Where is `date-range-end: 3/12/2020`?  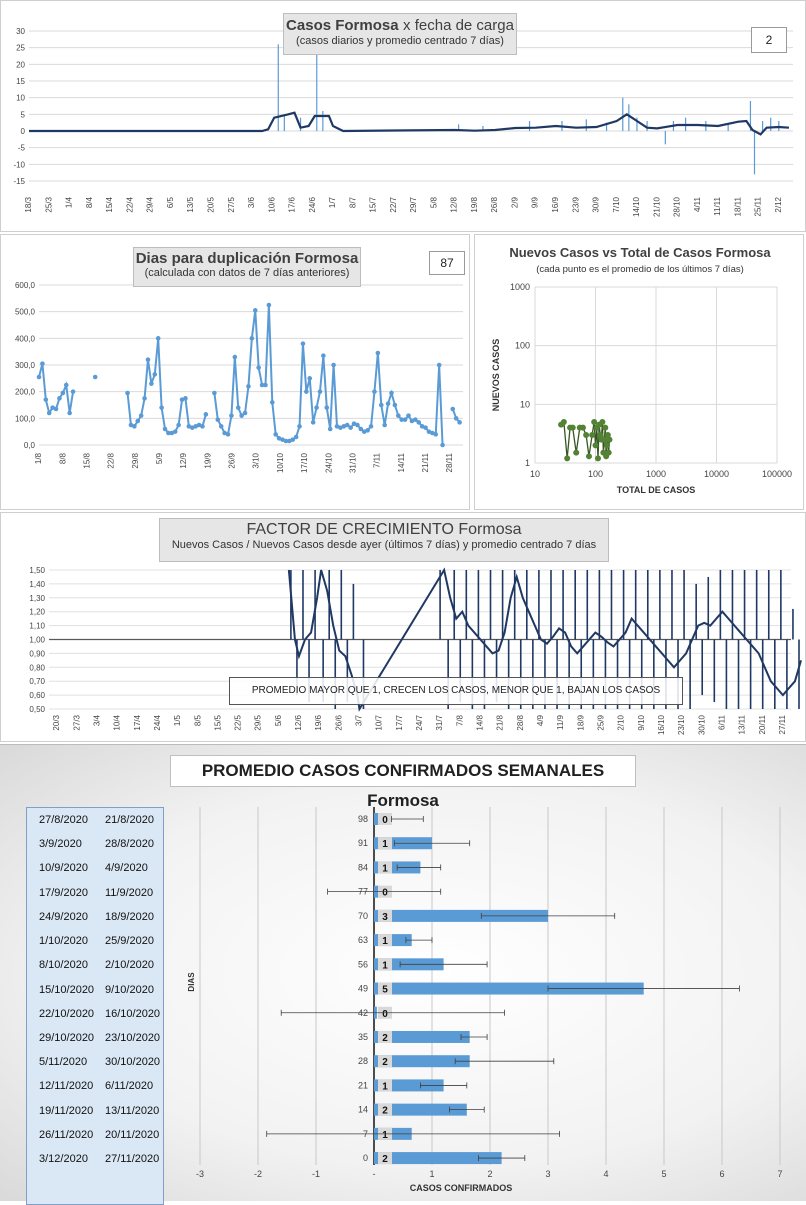 date-range-end: 3/12/2020 is located at coordinates (63, 1159).